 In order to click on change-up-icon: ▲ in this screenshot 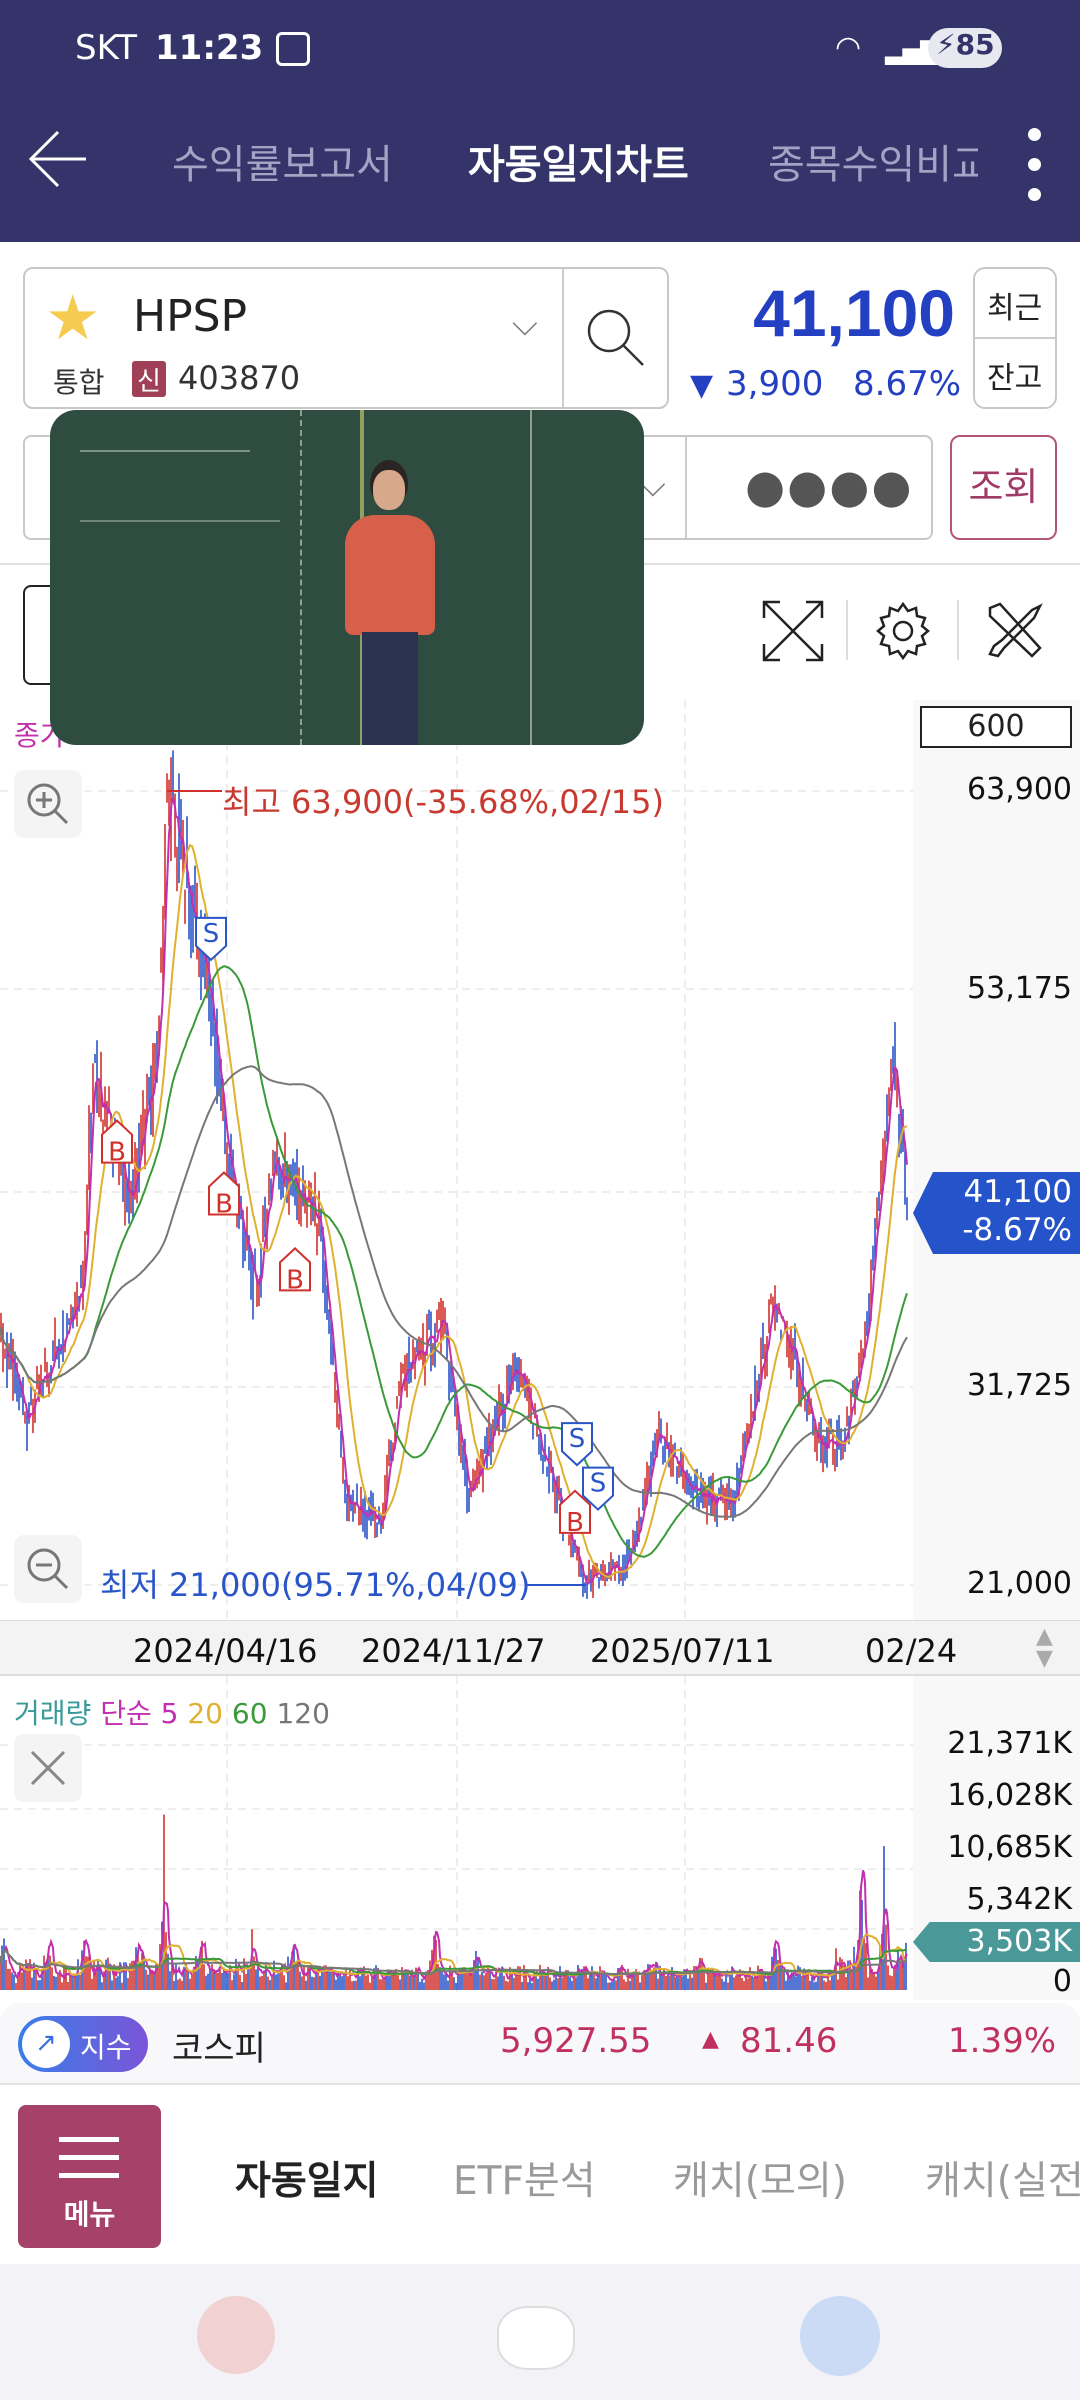, I will do `click(710, 2039)`.